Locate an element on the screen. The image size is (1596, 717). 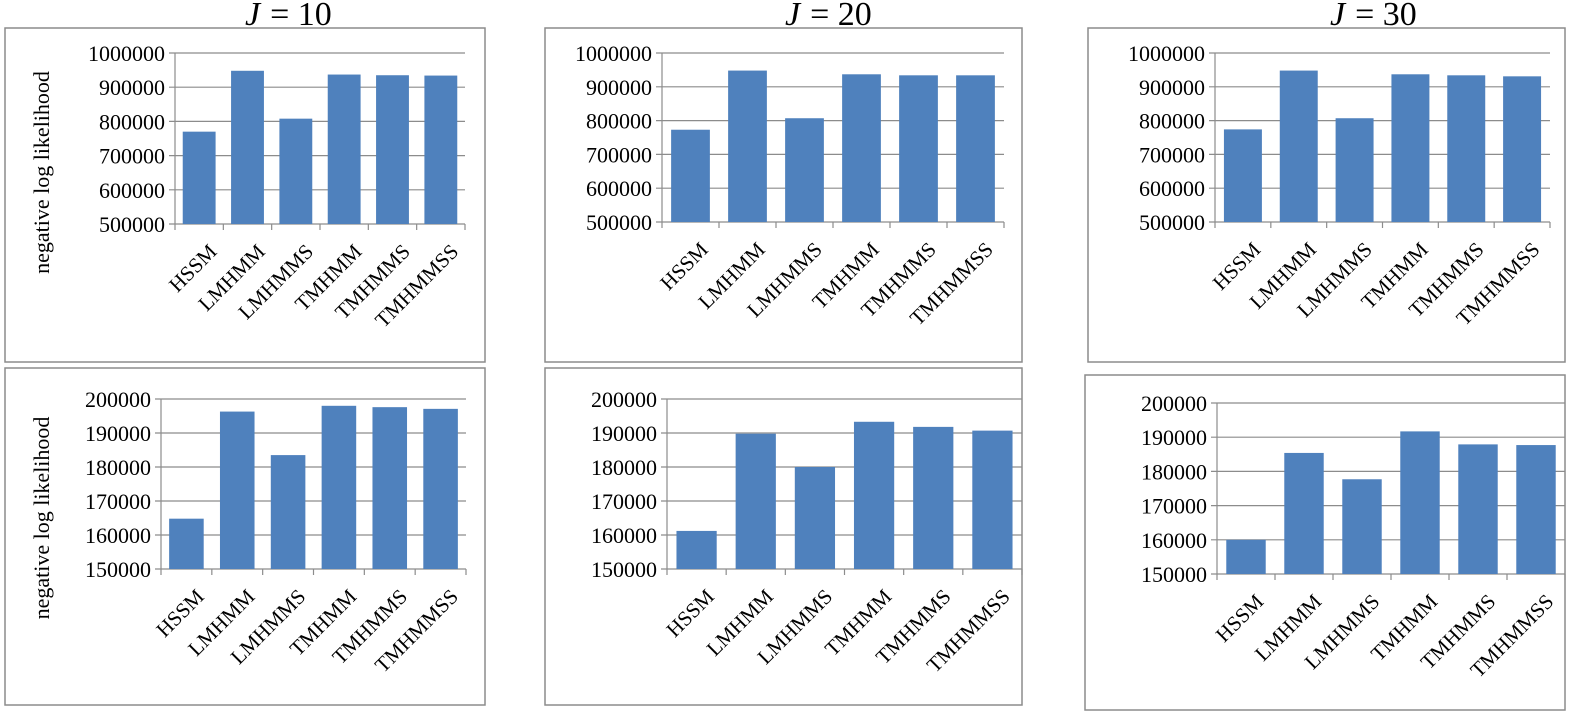
x-category-label: HSSM is located at coordinates (690, 613).